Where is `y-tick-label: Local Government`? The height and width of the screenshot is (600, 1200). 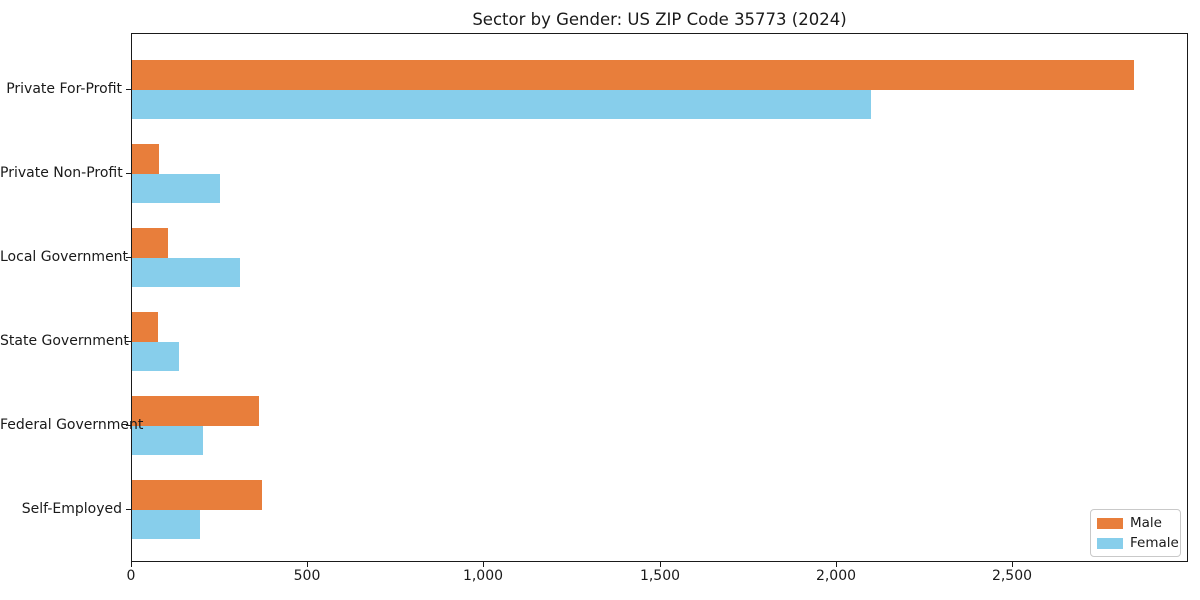
y-tick-label: Local Government is located at coordinates (64, 257).